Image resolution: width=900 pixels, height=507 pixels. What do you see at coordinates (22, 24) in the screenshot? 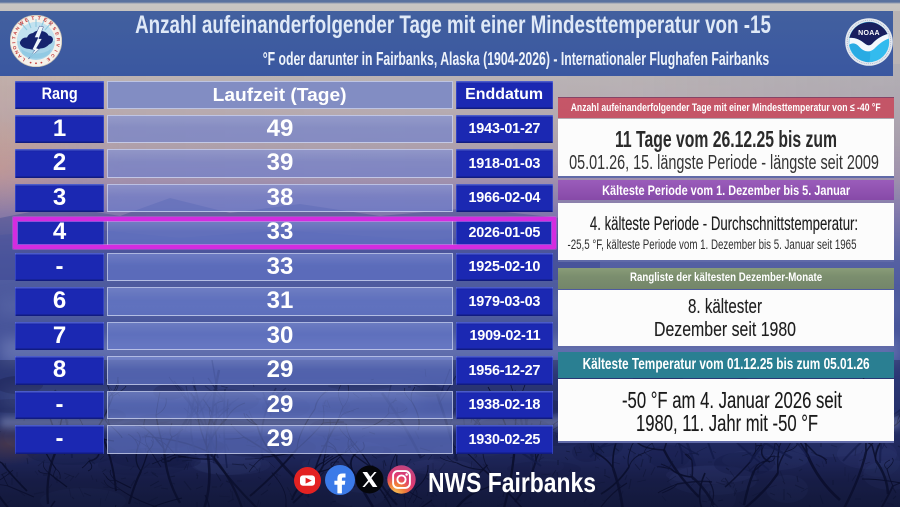
I see `svg-text: W` at bounding box center [22, 24].